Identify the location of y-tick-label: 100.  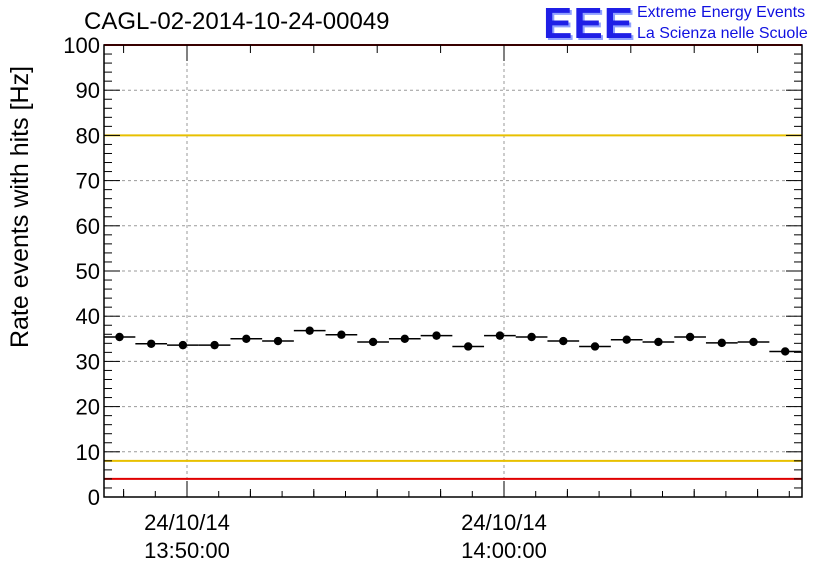
(81, 45).